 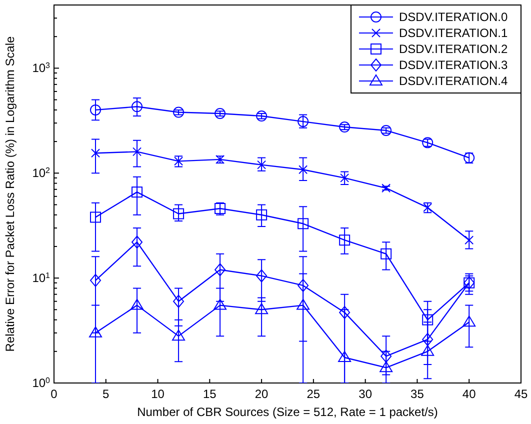 I want to click on y-axis-title: Relative Error for Packet Loss Ratio (%) in Logarithm Scale, so click(x=10, y=194).